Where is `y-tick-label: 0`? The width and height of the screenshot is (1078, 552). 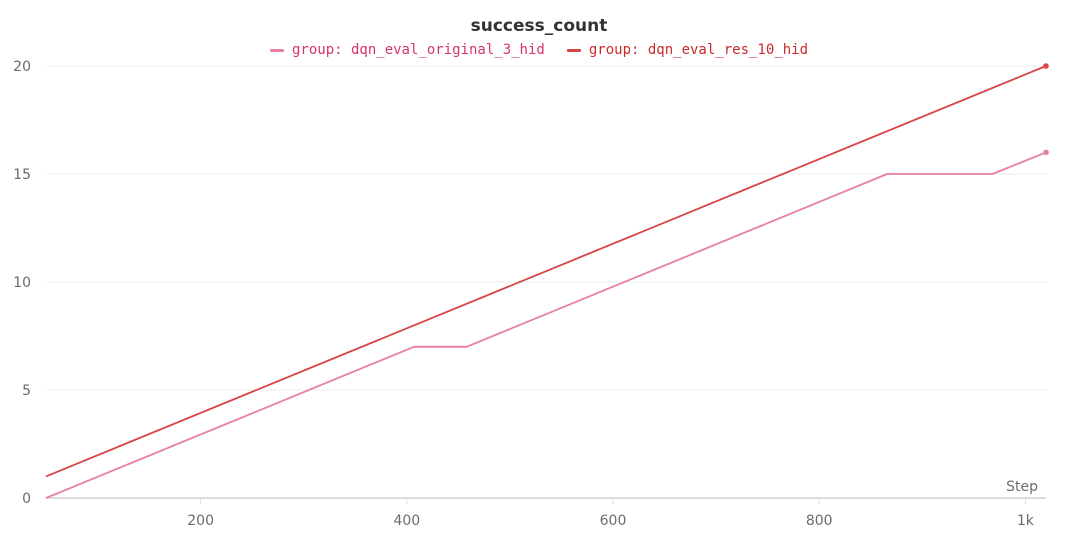
y-tick-label: 0 is located at coordinates (26, 499).